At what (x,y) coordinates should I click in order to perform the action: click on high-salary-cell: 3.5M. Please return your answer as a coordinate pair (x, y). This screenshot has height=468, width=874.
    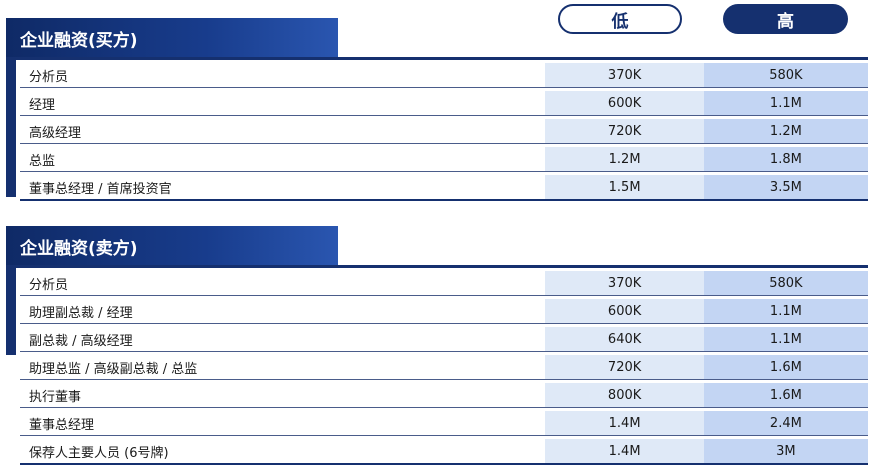
    Looking at the image, I should click on (785, 187).